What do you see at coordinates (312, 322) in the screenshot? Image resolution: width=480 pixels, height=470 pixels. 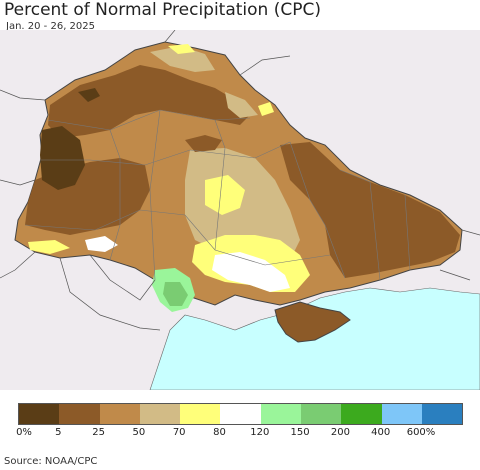 I see `crimea-region` at bounding box center [312, 322].